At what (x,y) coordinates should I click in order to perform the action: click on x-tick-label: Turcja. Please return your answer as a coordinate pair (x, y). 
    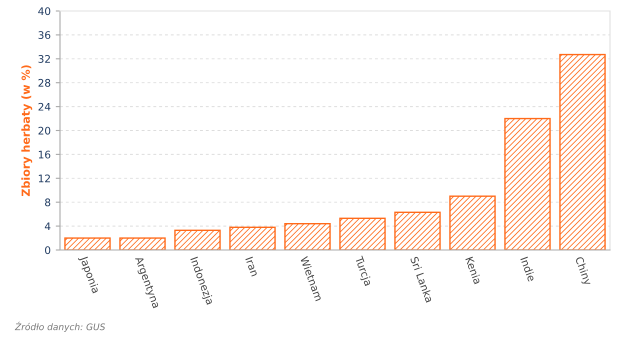
    Looking at the image, I should click on (363, 271).